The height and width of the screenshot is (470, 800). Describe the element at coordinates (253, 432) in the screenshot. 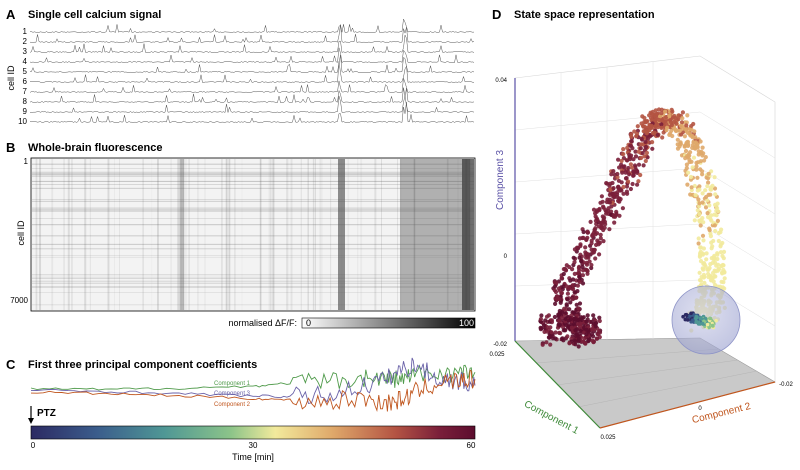

I see `time-colorbar` at that location.